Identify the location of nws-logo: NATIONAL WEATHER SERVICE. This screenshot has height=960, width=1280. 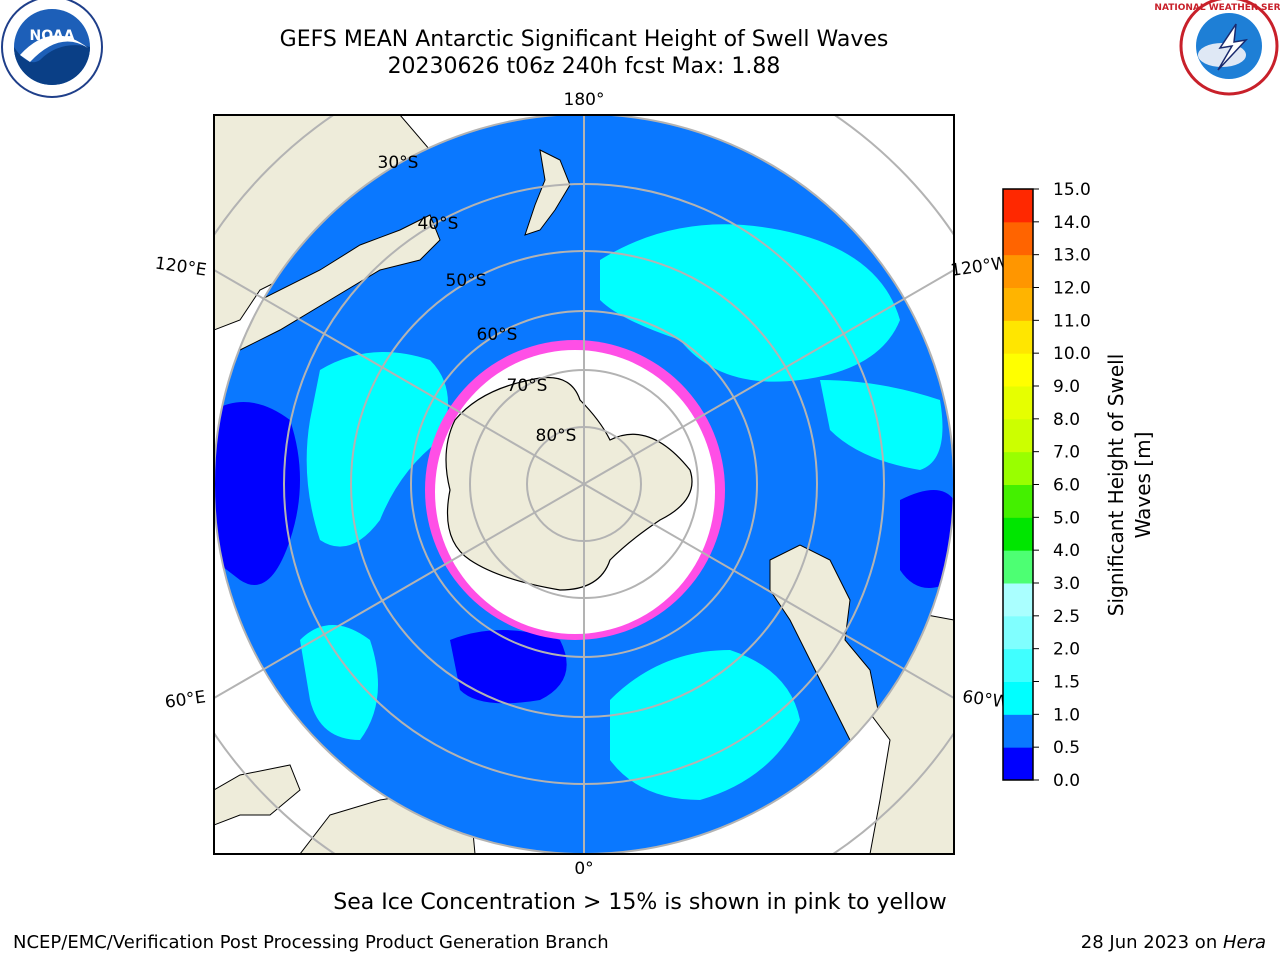
(1217, 48).